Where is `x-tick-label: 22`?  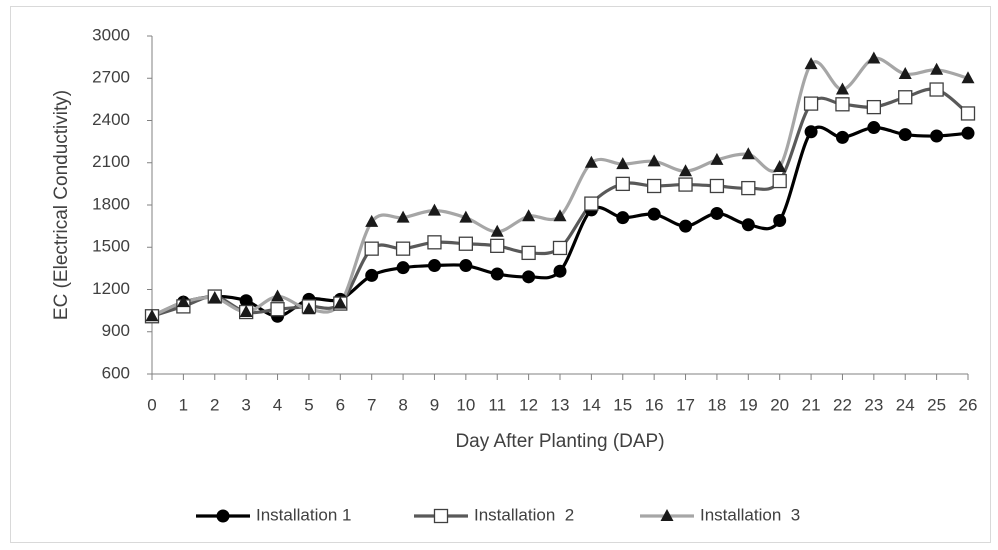 x-tick-label: 22 is located at coordinates (842, 404).